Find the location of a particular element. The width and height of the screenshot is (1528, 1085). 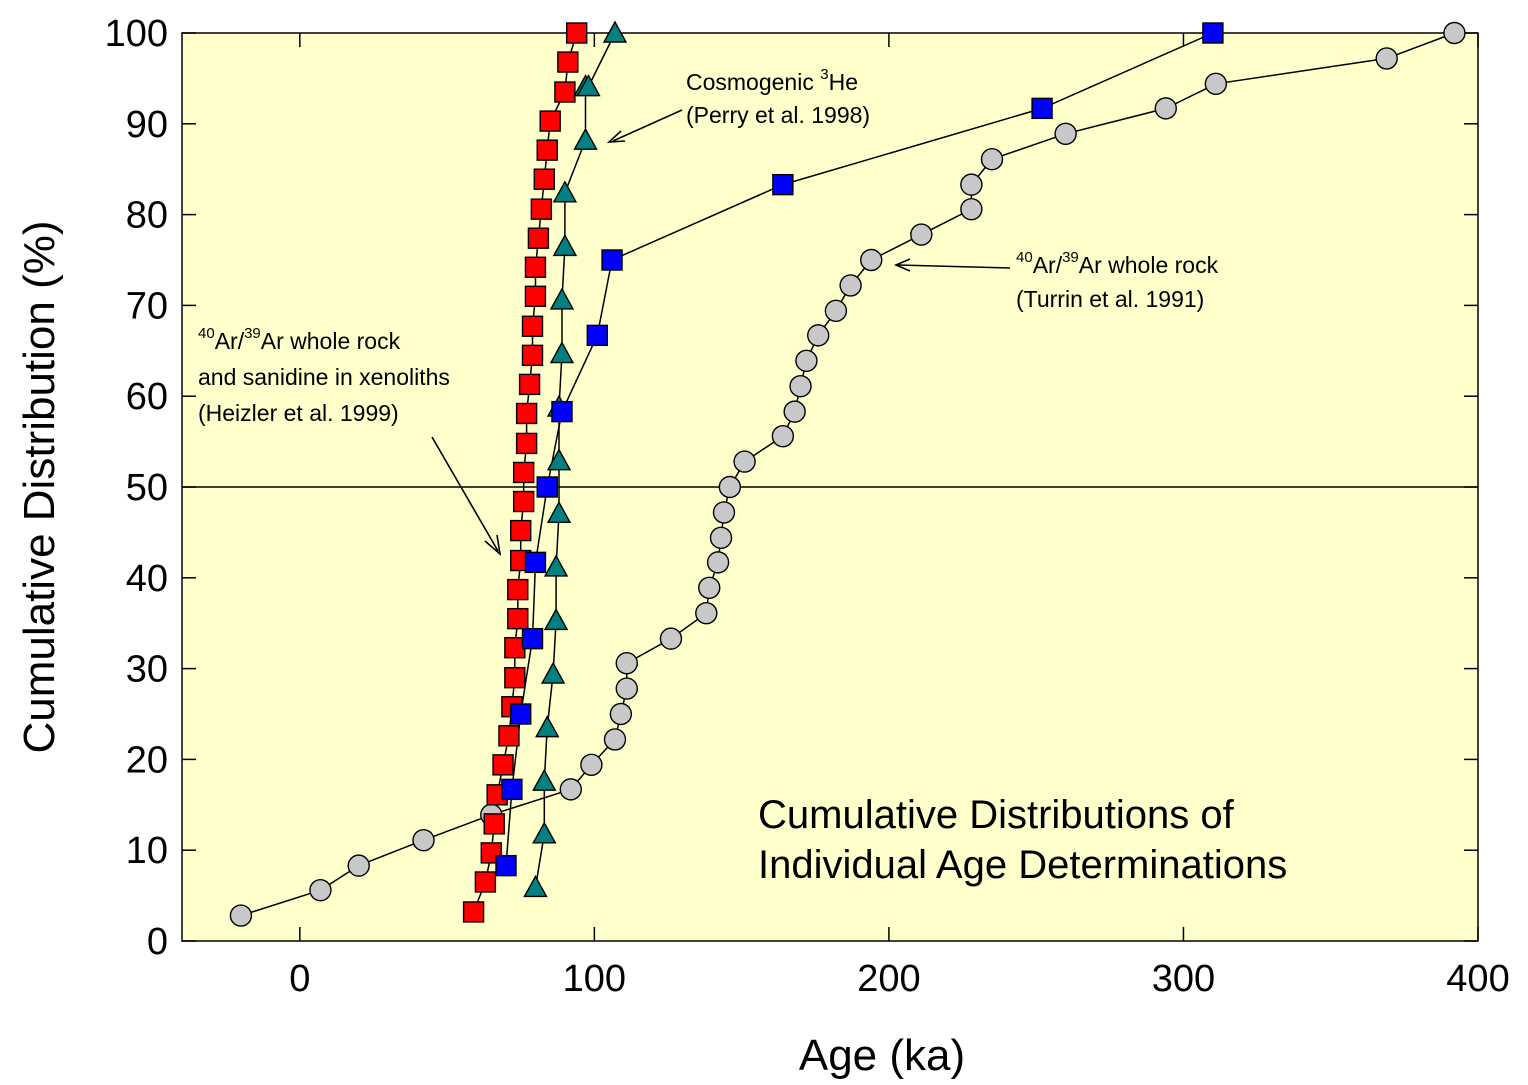

x-axis-title: Age (ka) is located at coordinates (882, 1055).